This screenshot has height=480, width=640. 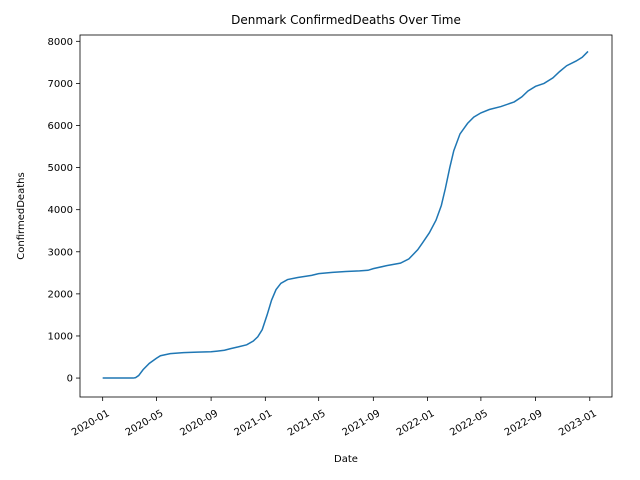 I want to click on y-tick-label: 0, so click(x=70, y=379).